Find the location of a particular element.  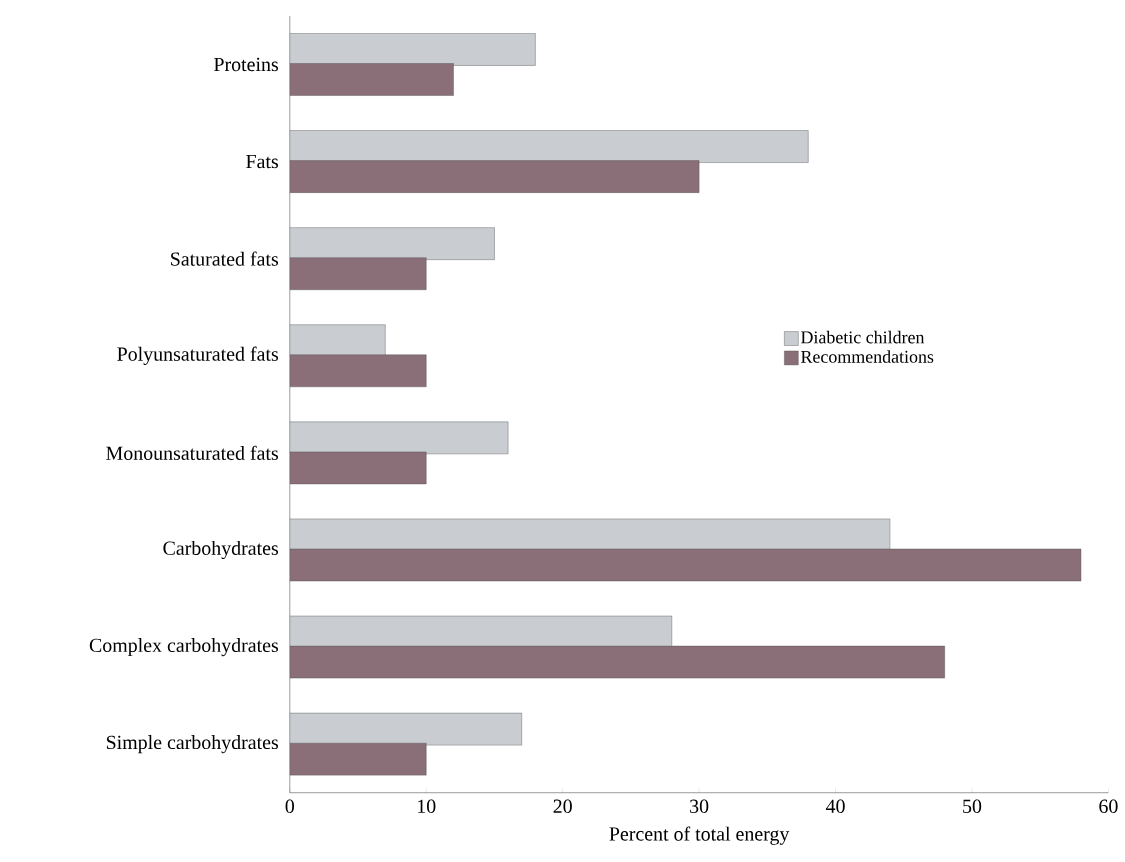

y-tick-label: Monounsaturated fats is located at coordinates (192, 452).